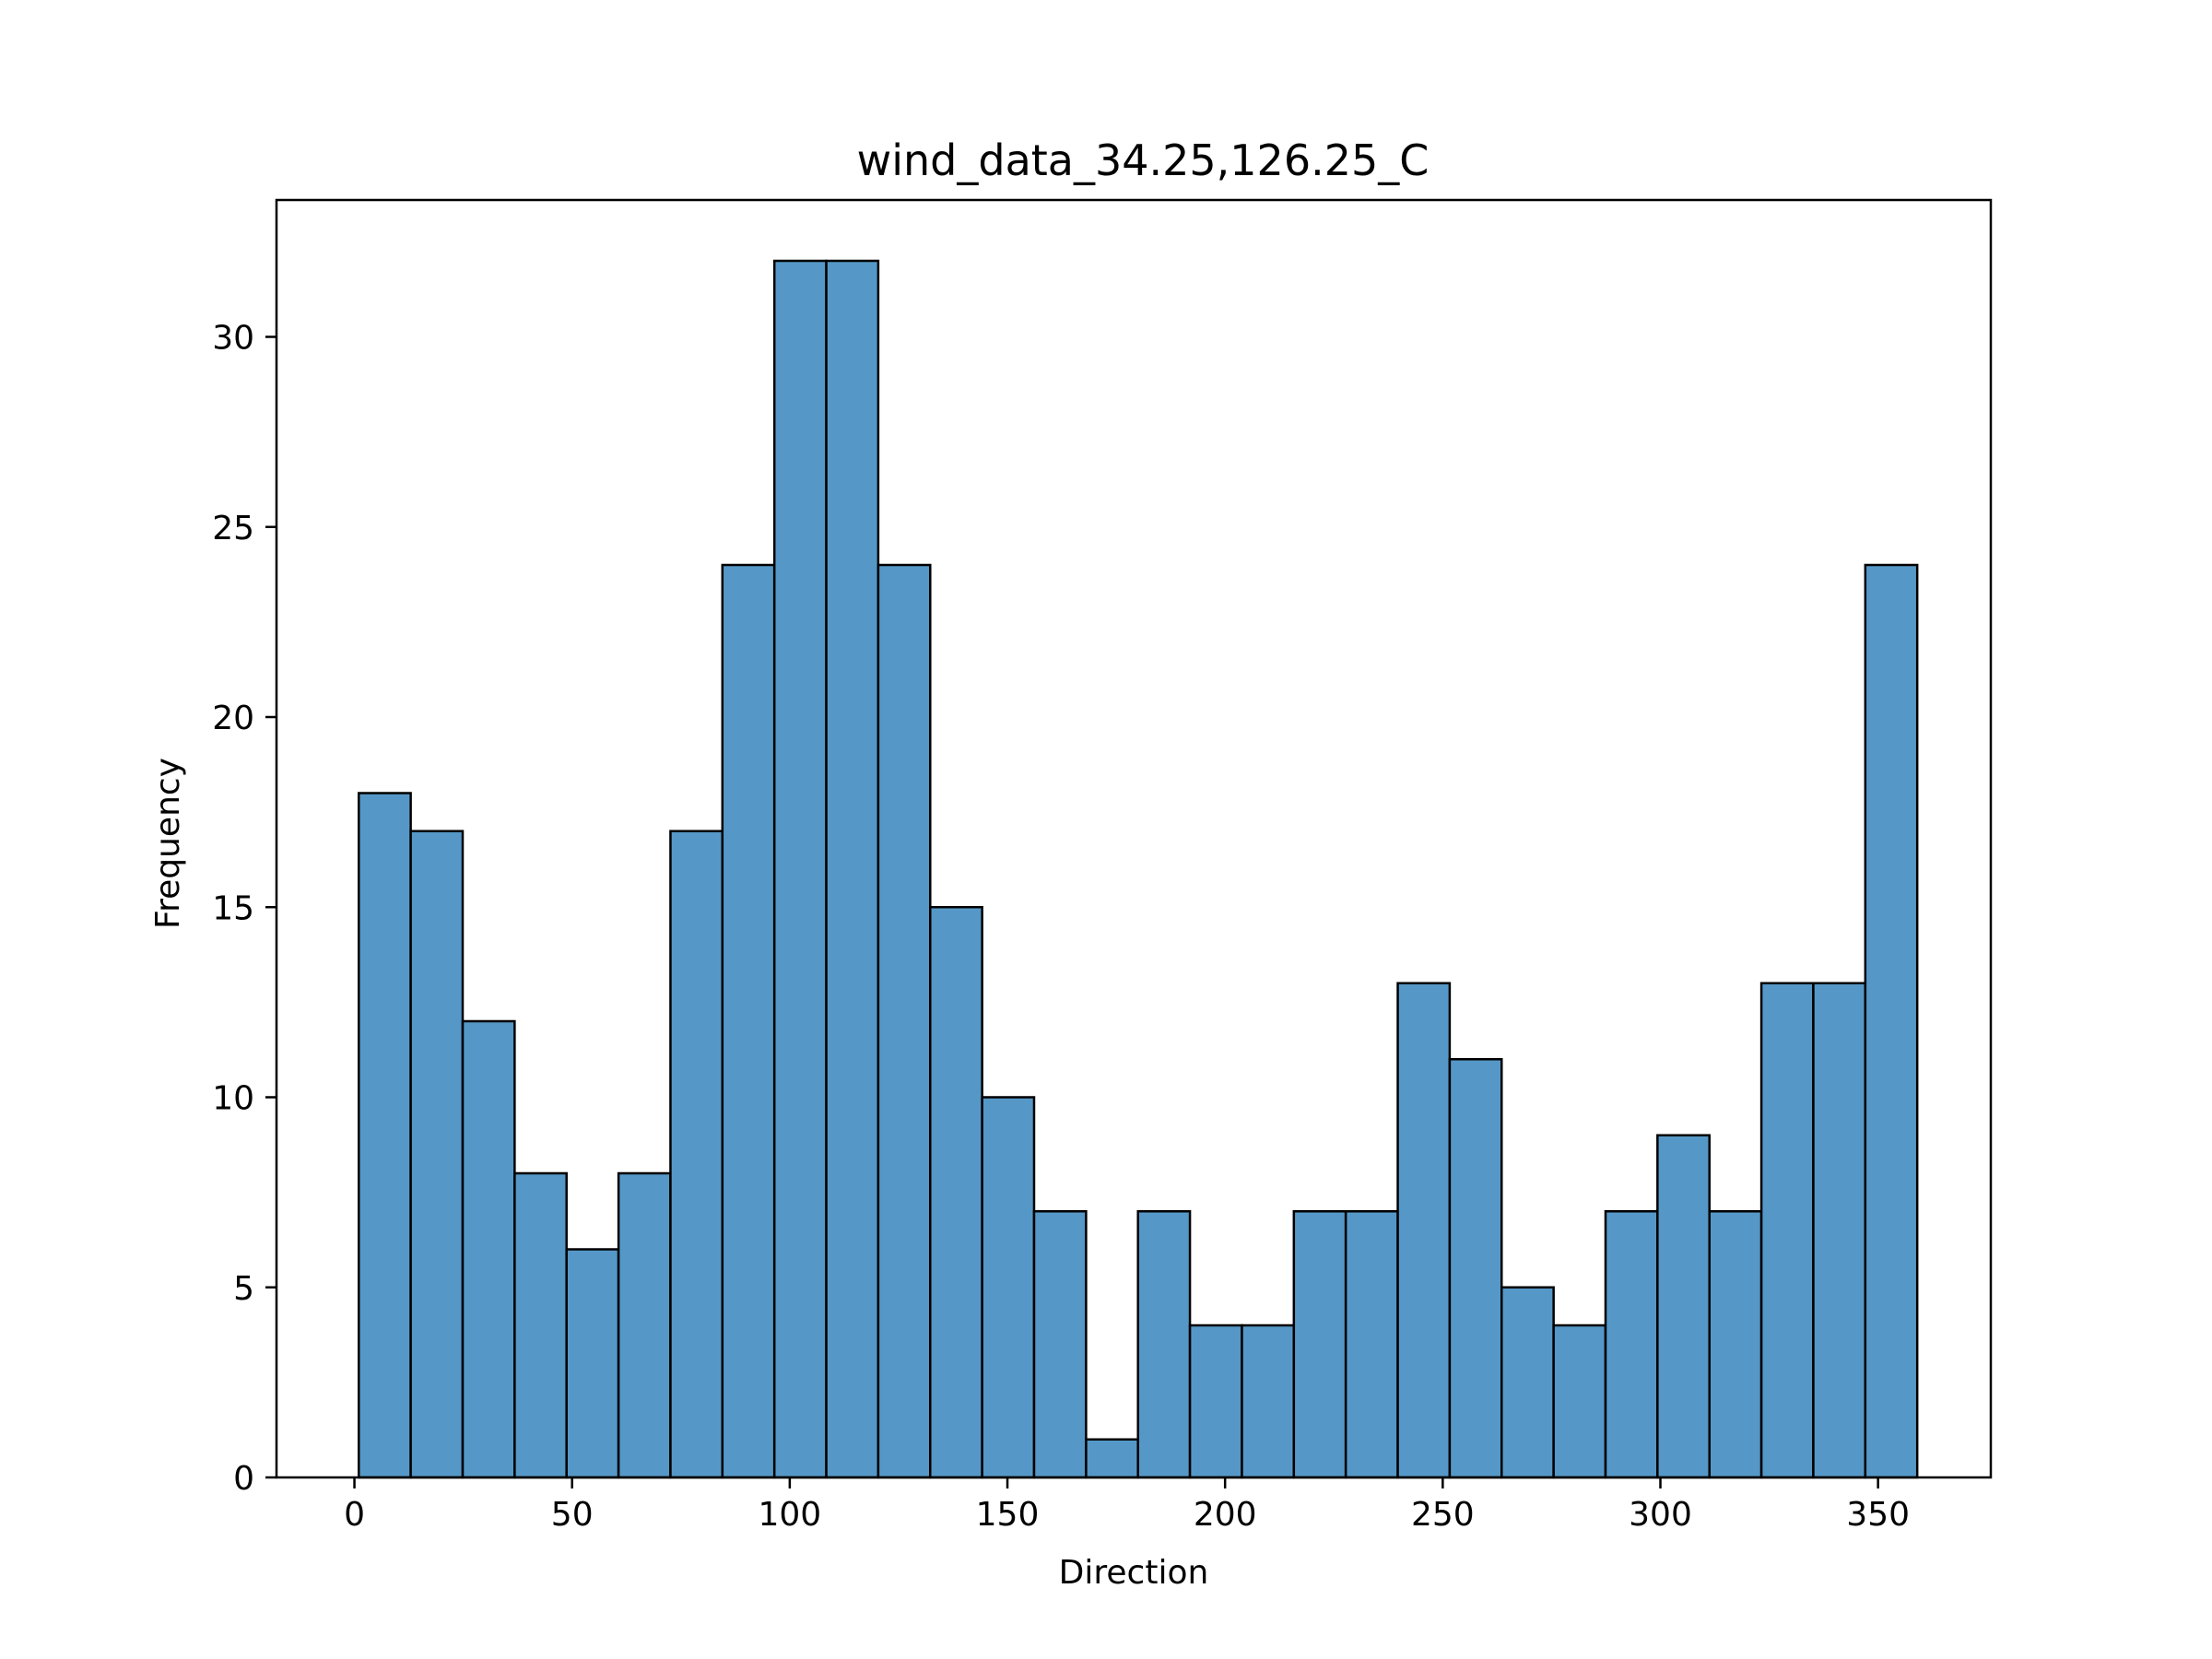  I want to click on x-tick-label: 150, so click(1008, 1515).